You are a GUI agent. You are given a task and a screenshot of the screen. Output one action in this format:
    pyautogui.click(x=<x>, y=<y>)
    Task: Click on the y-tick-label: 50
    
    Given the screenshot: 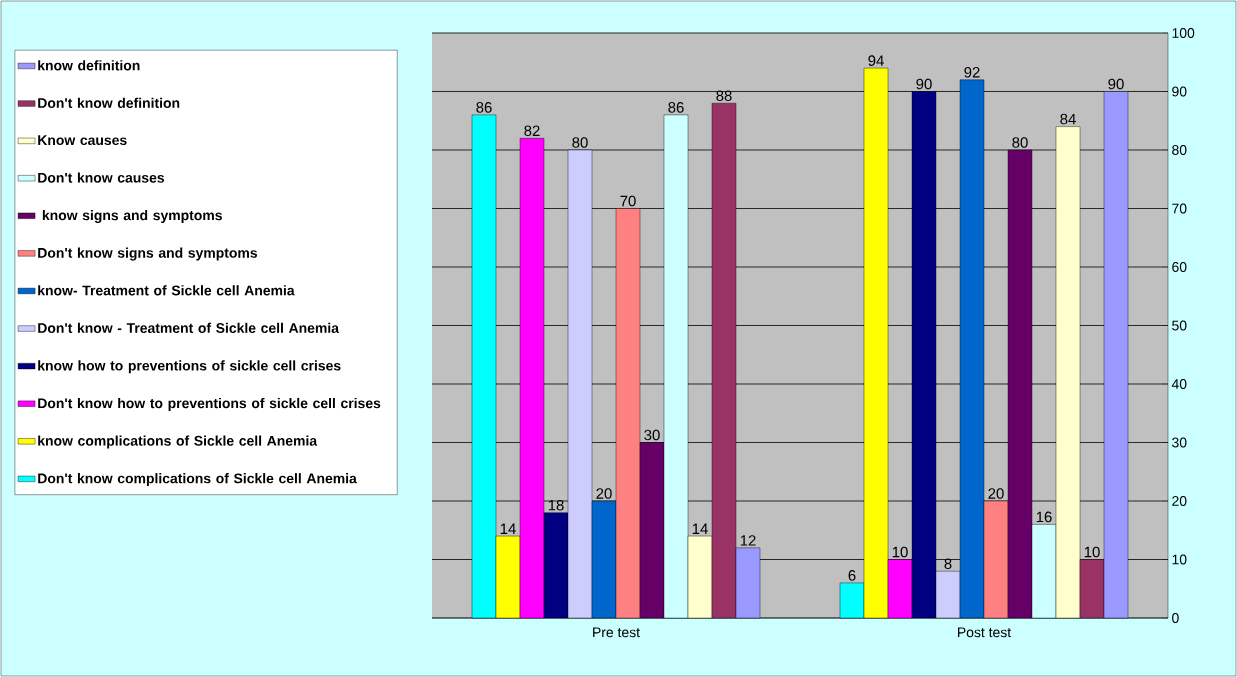 What is the action you would take?
    pyautogui.click(x=1179, y=325)
    